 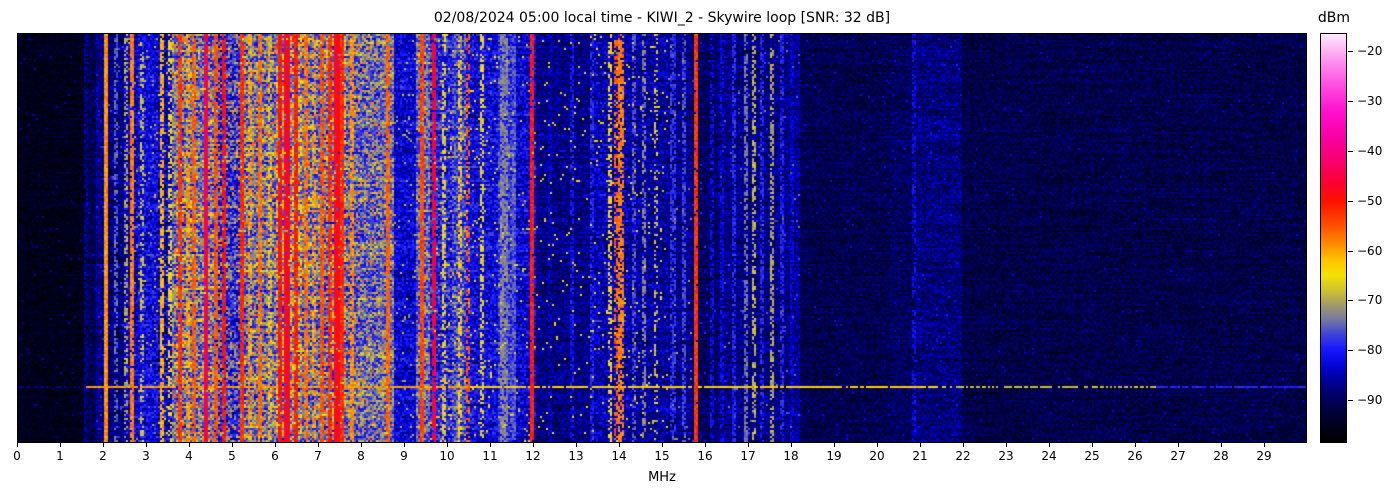 What do you see at coordinates (619, 456) in the screenshot?
I see `x-tick-label: 14` at bounding box center [619, 456].